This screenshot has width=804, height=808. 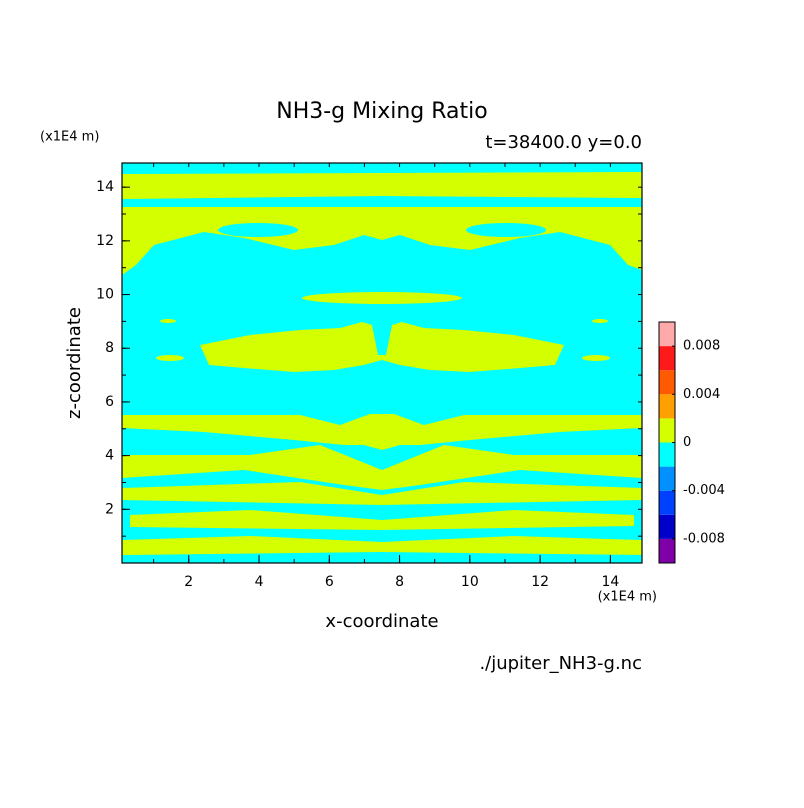 I want to click on x-tick-label: 6, so click(x=329, y=582).